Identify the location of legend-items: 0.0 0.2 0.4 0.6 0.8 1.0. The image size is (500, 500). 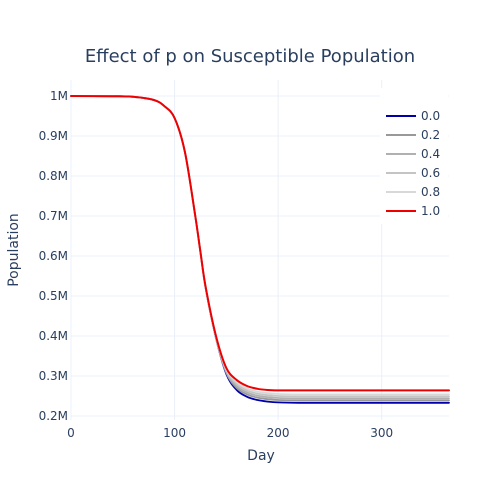
(414, 156).